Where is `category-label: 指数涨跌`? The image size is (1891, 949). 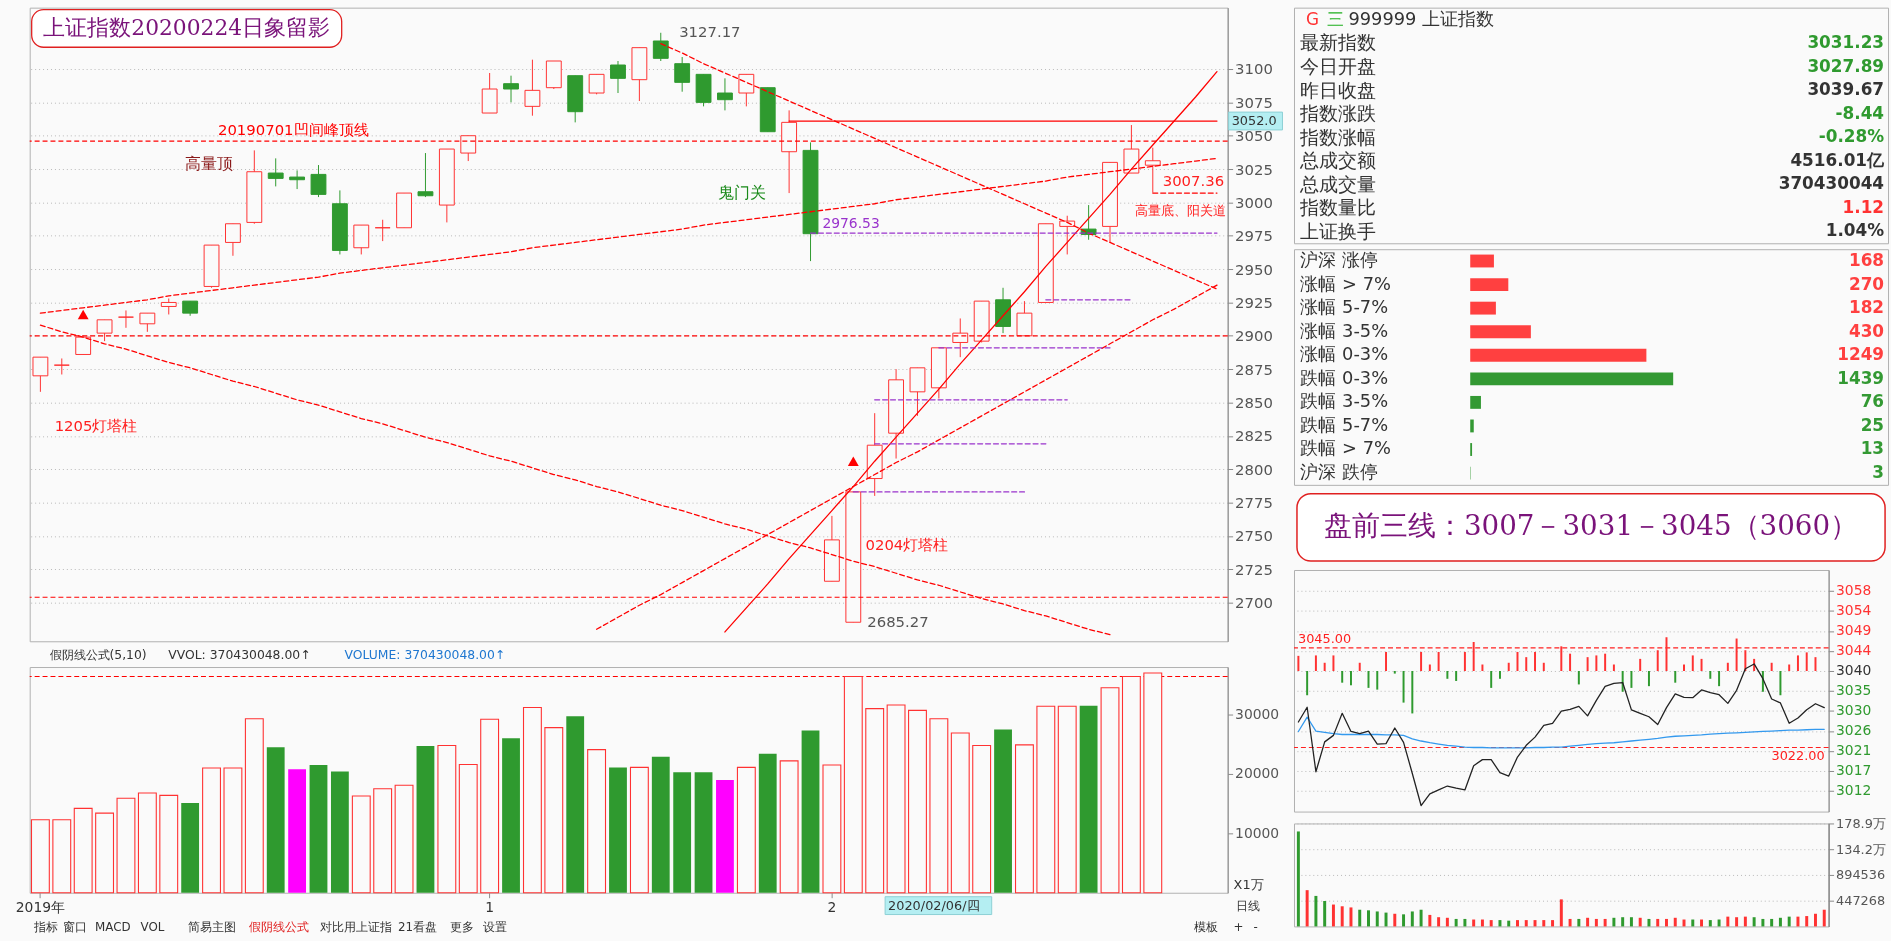 category-label: 指数涨跌 is located at coordinates (1338, 114).